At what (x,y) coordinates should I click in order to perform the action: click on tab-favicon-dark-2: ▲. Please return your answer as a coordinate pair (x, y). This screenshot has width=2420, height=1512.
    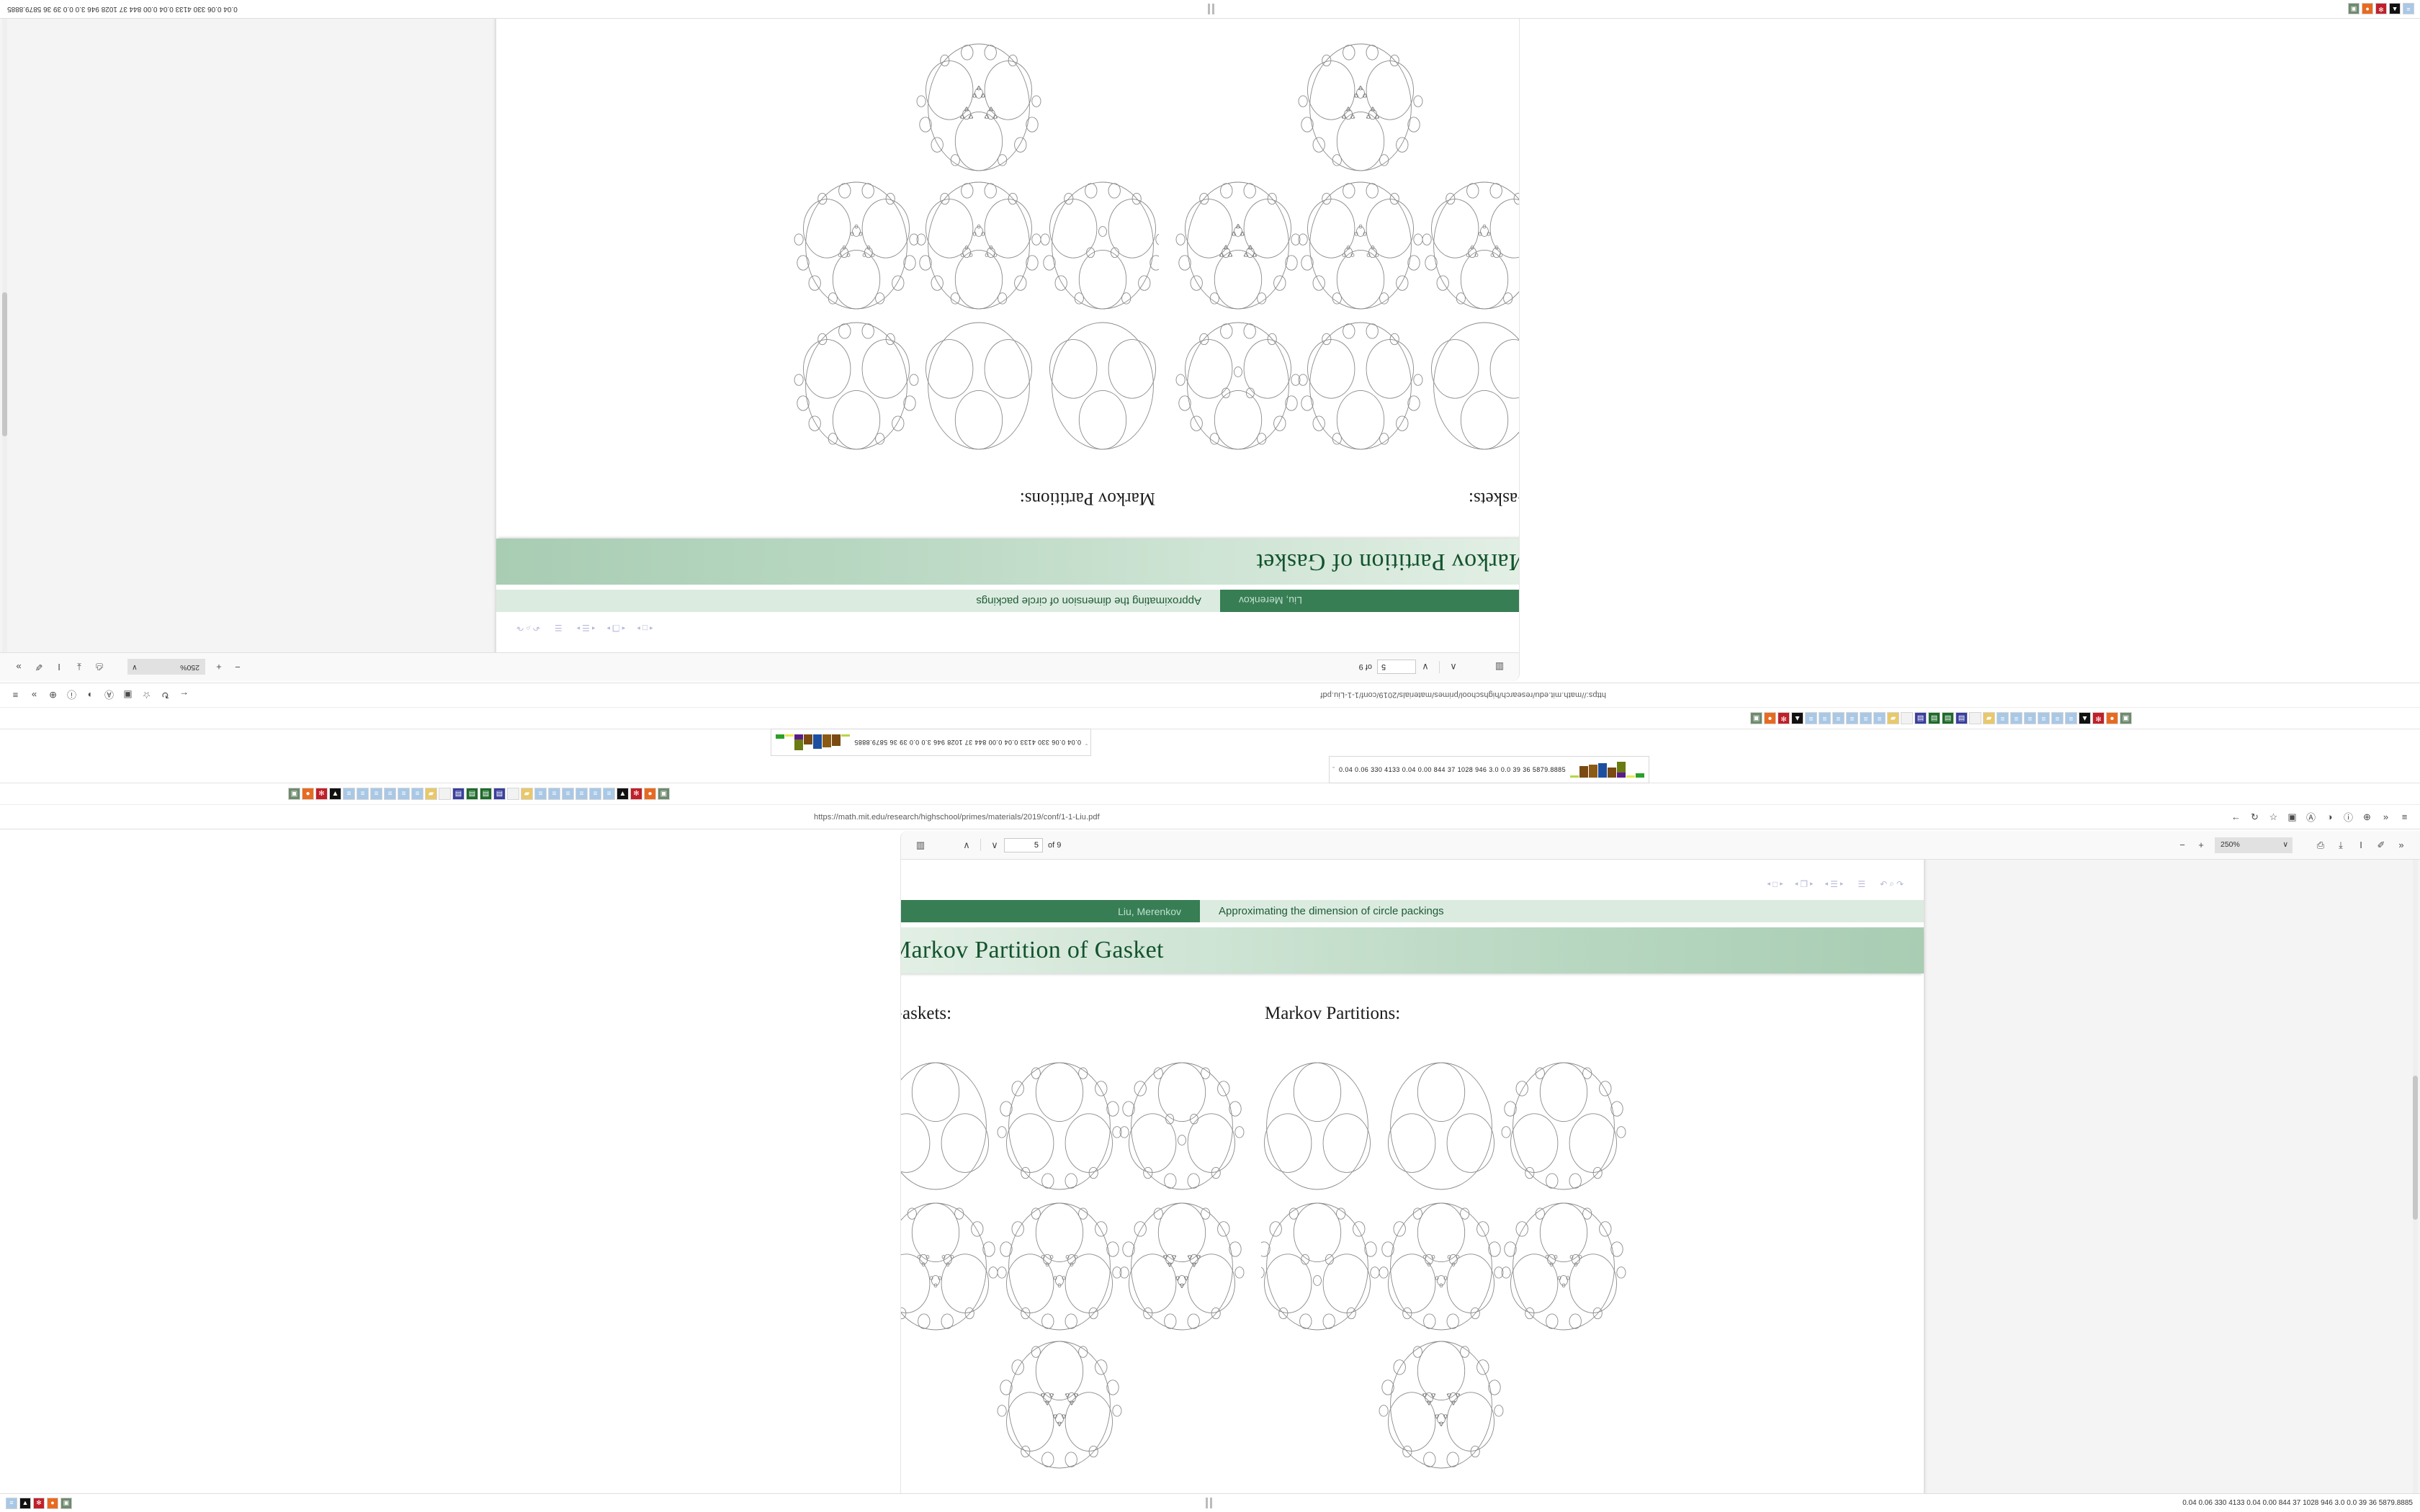
    Looking at the image, I should click on (1797, 718).